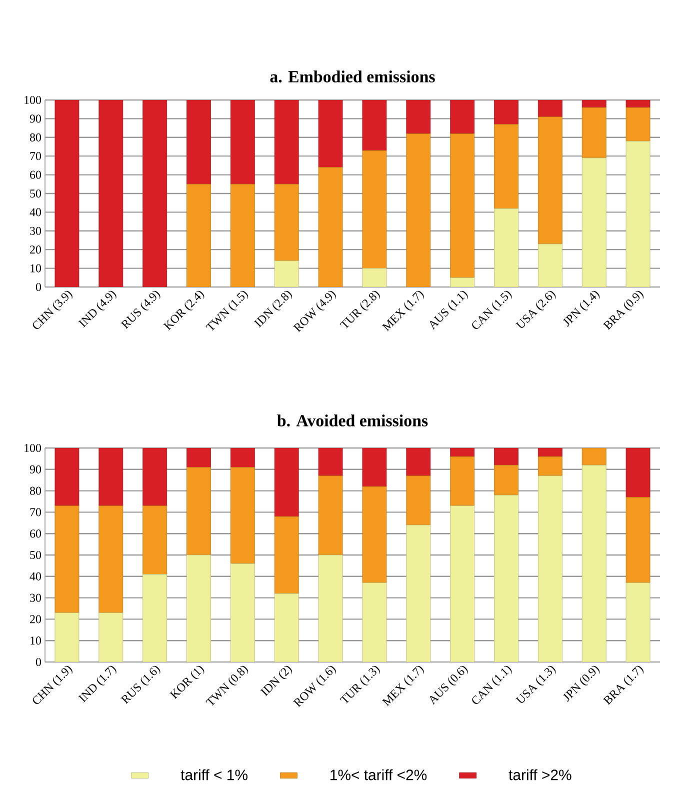 The height and width of the screenshot is (798, 673). I want to click on legend-label: tariff >2%, so click(540, 774).